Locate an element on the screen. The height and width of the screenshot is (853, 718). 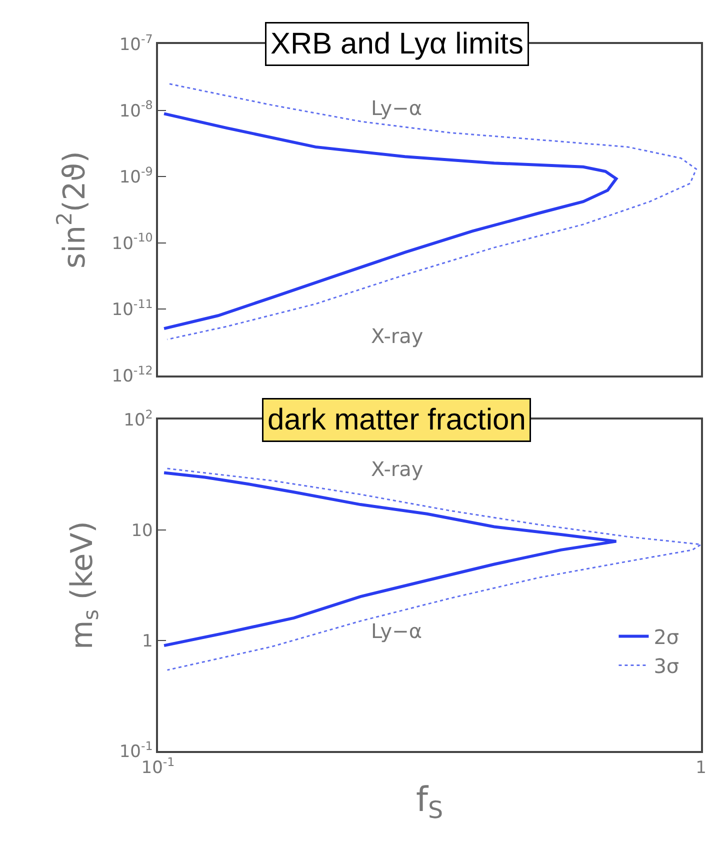
legend-label: 3σ is located at coordinates (667, 666).